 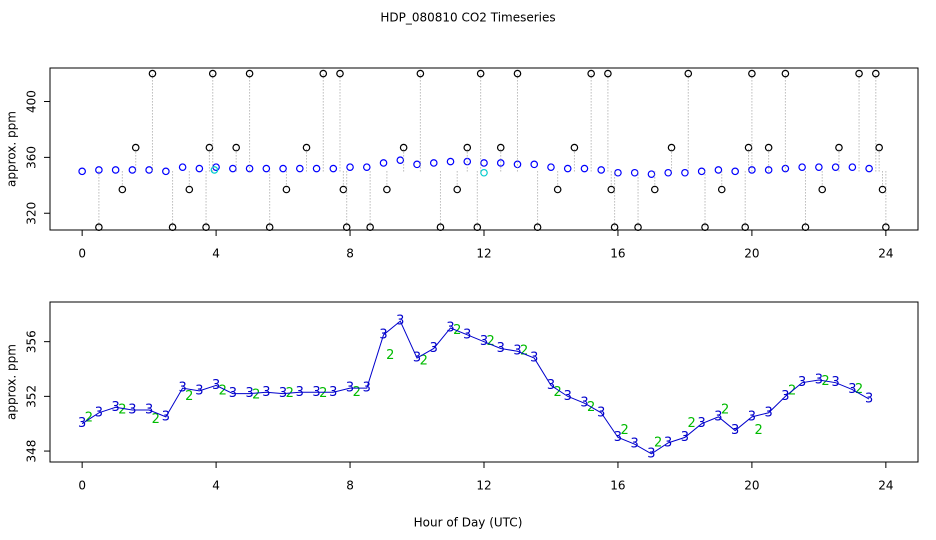 I want to click on y-tick-label: 356, so click(x=32, y=341).